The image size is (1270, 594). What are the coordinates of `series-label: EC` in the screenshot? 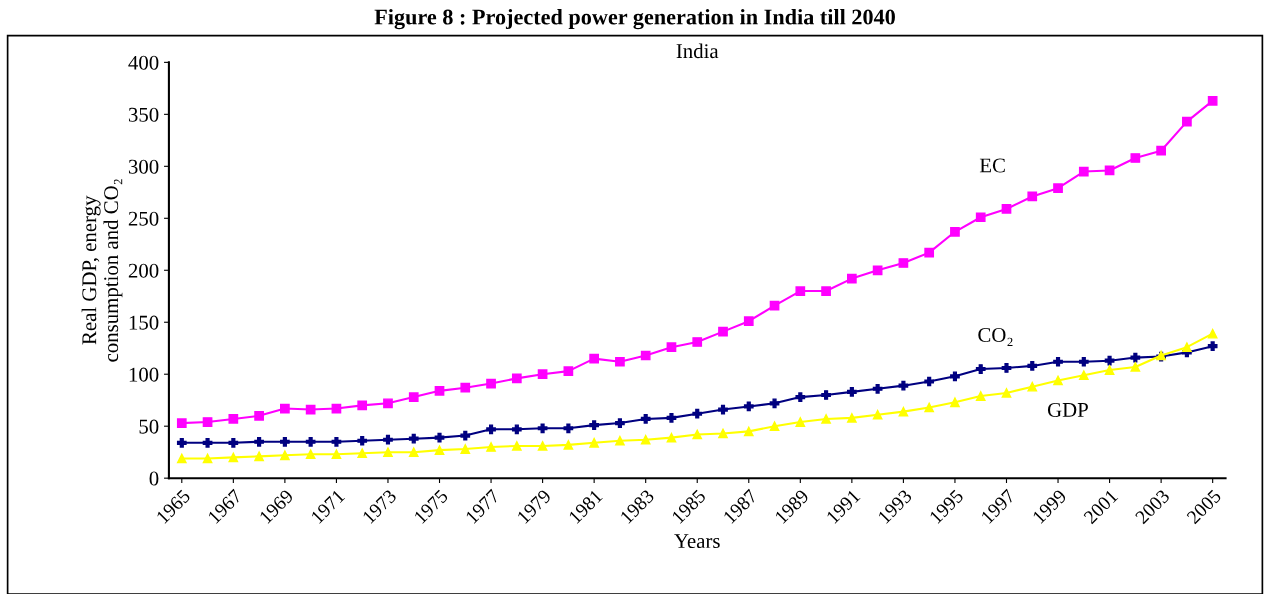 It's located at (992, 165).